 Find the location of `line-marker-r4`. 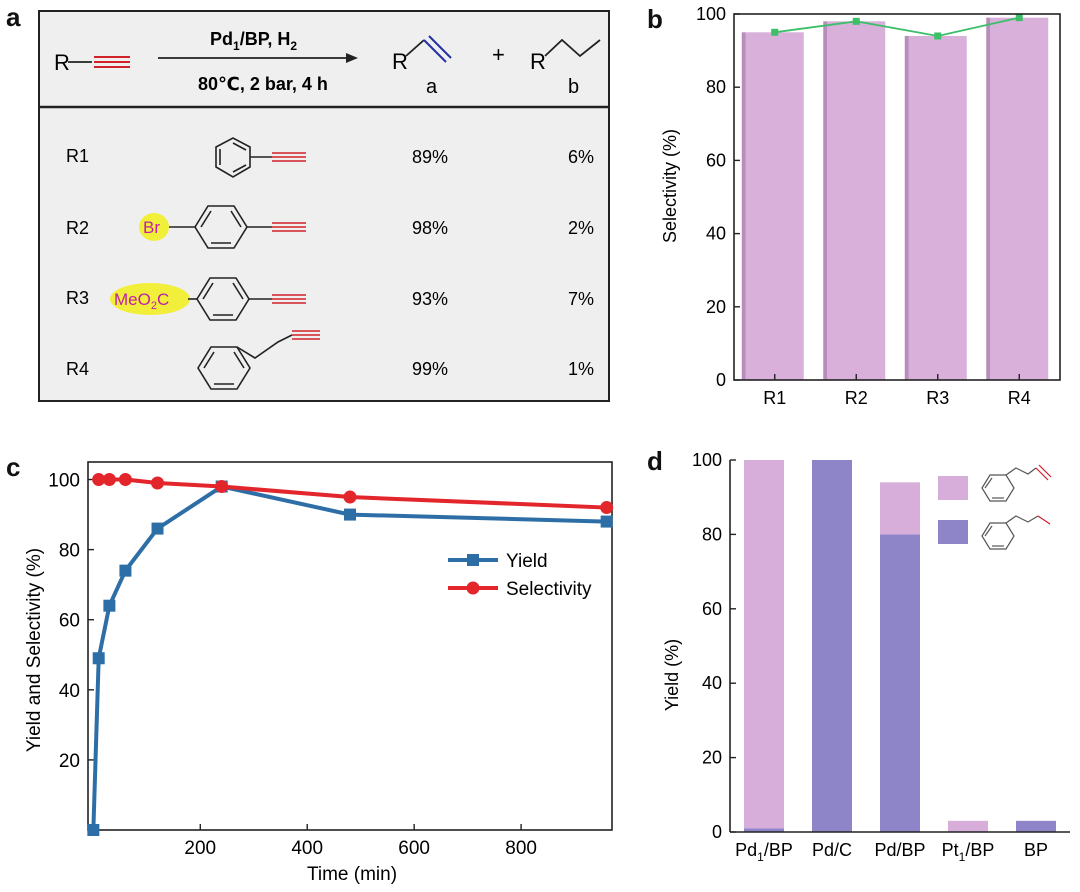

line-marker-r4 is located at coordinates (1019, 18).